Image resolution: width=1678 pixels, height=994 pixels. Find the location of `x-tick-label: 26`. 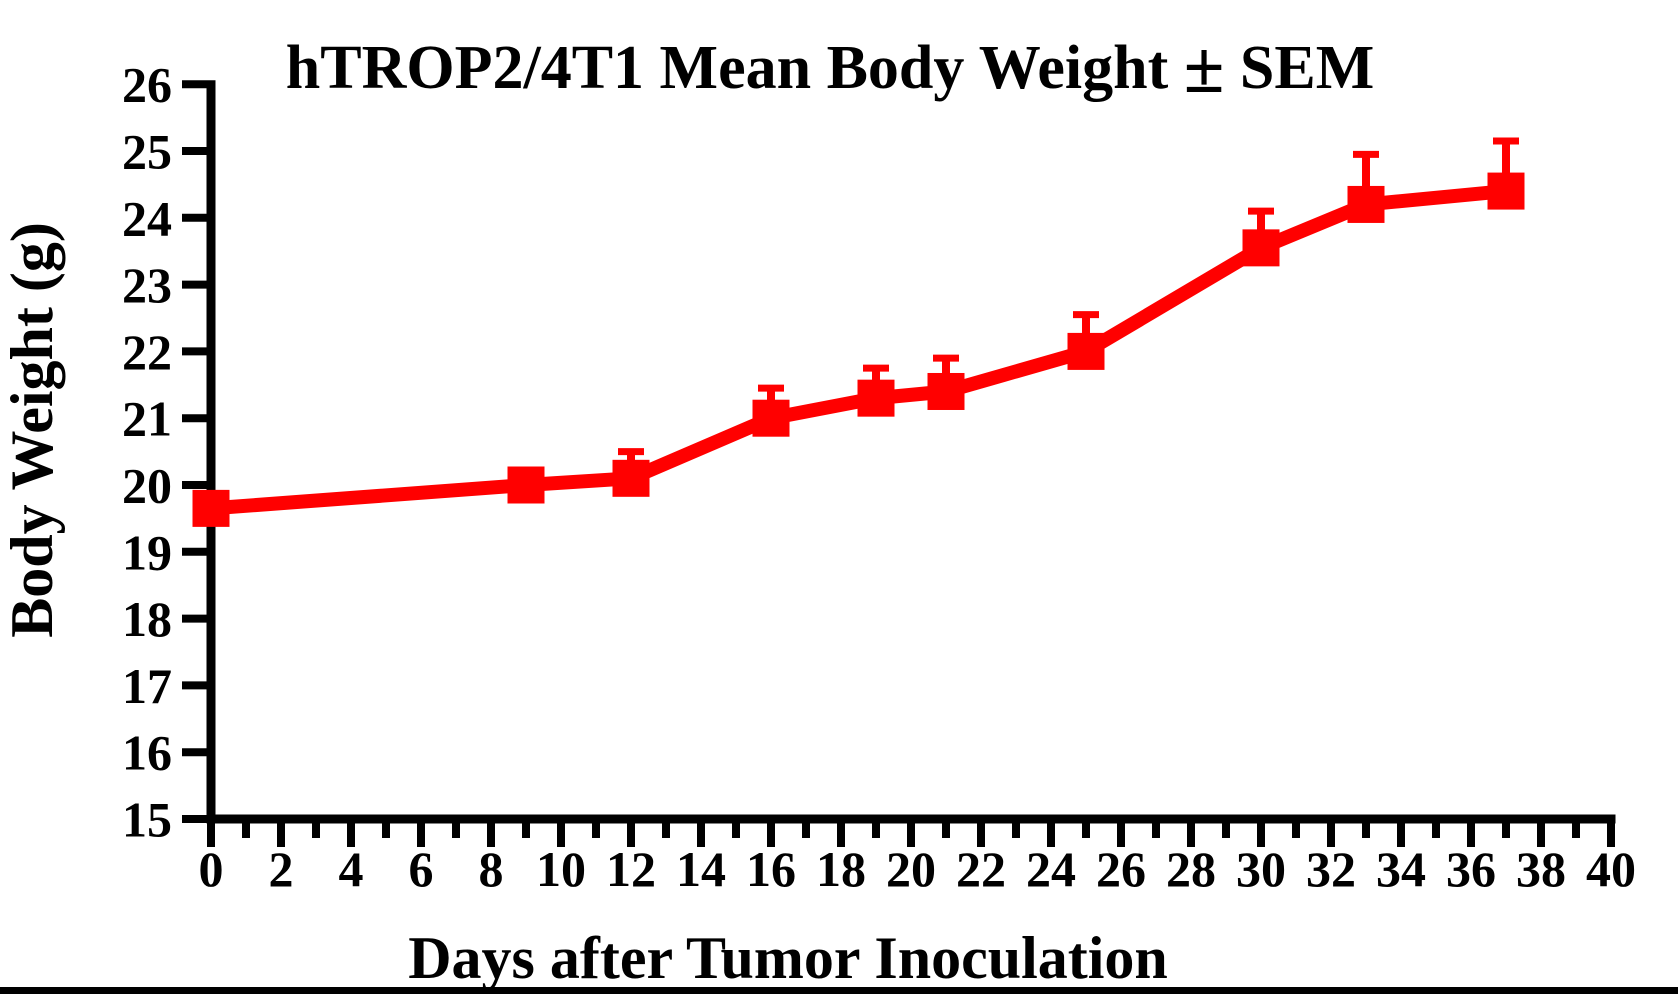

x-tick-label: 26 is located at coordinates (1121, 869).